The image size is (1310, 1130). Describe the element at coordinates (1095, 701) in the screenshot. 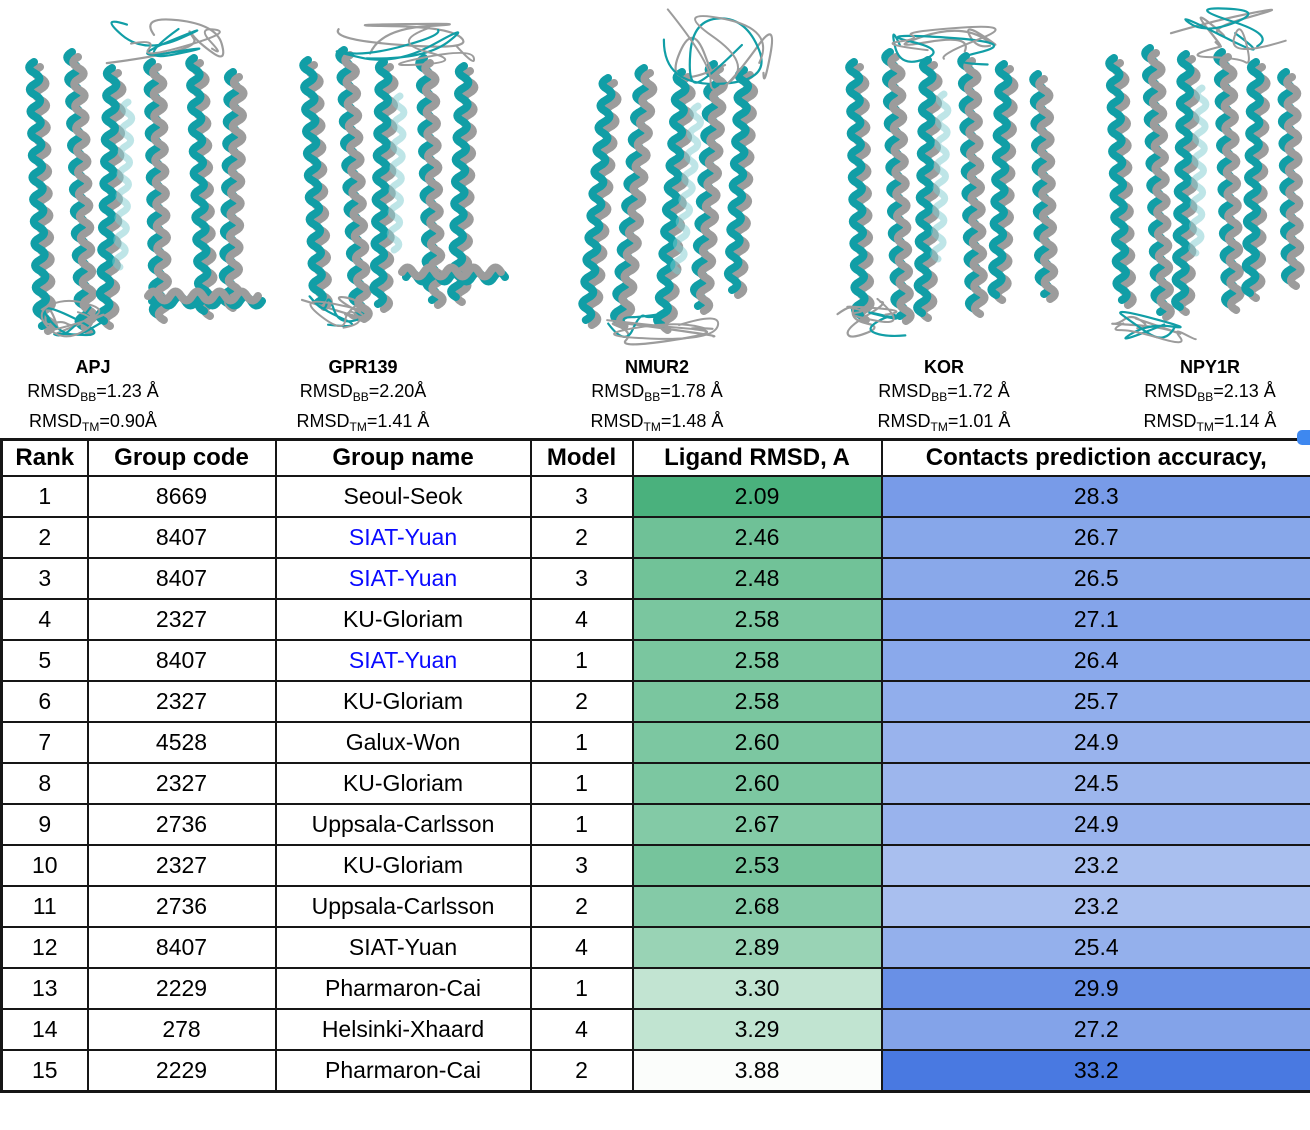

I see `contacts-accuracy-cell: 25.7` at that location.